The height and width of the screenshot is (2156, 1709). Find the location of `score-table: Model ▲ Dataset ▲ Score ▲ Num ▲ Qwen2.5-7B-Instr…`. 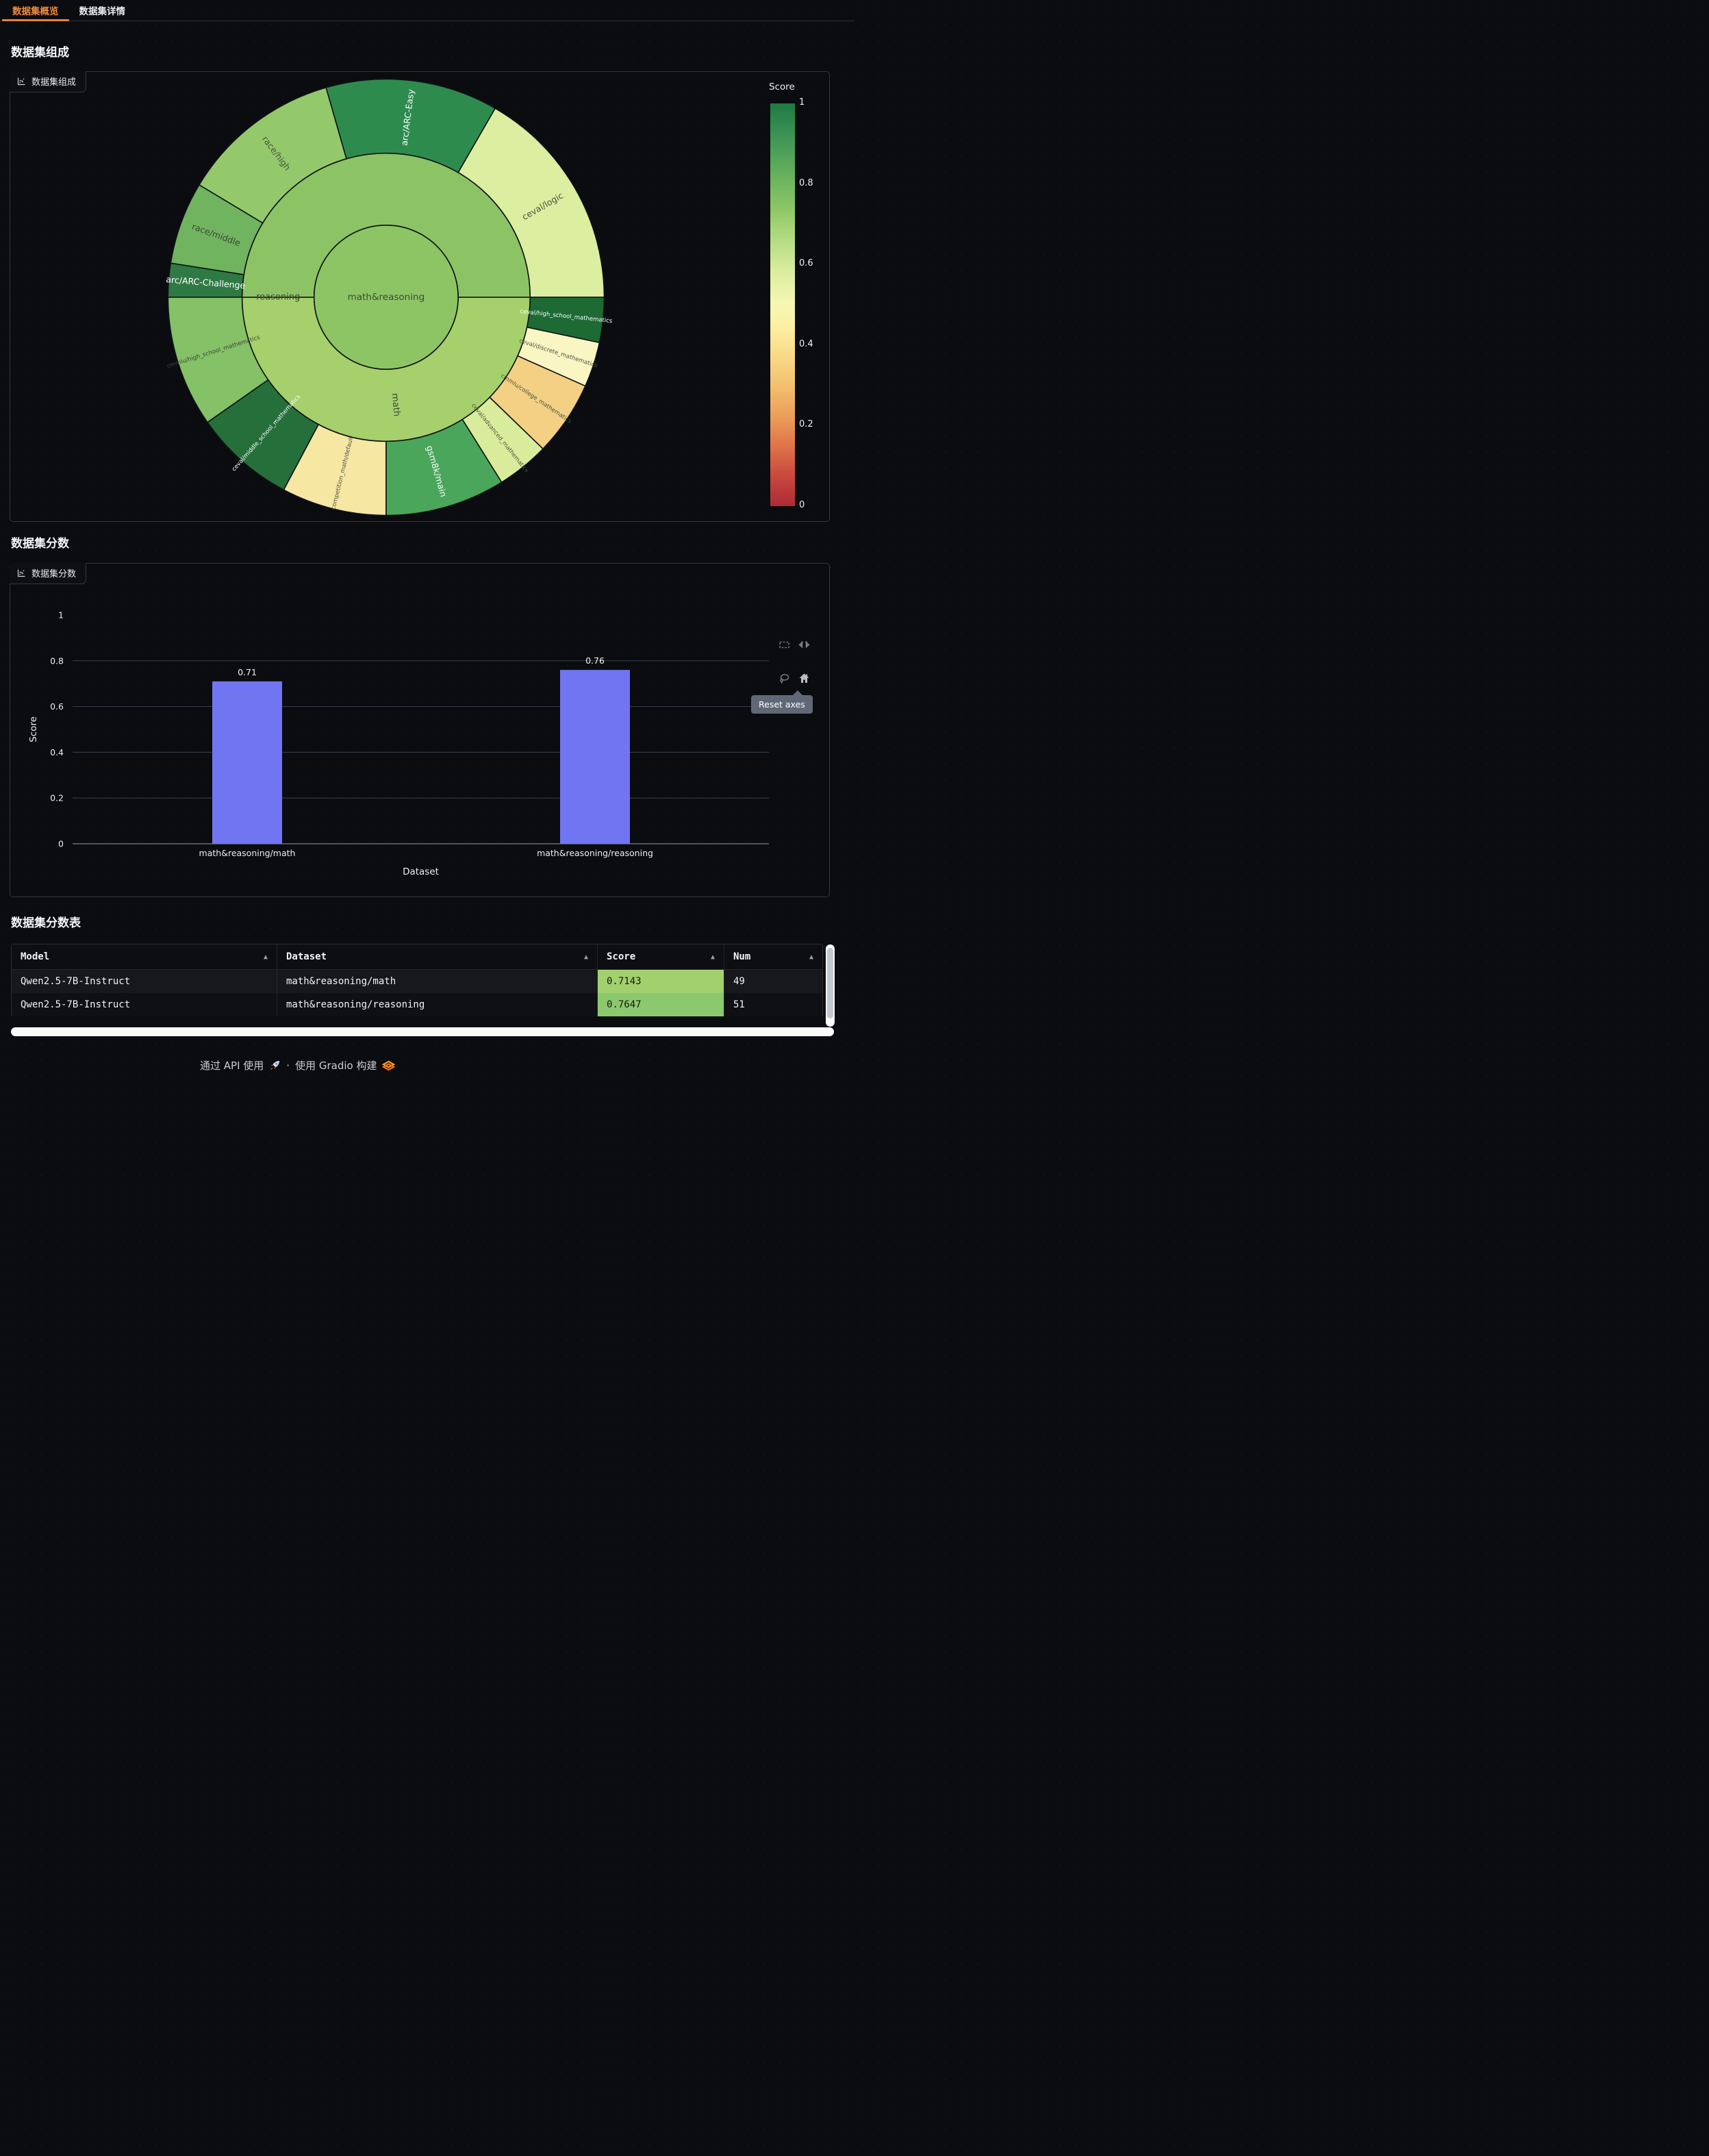

score-table: Model ▲ Dataset ▲ Score ▲ Num ▲ Qwen2.5-7B-Instr… is located at coordinates (417, 980).